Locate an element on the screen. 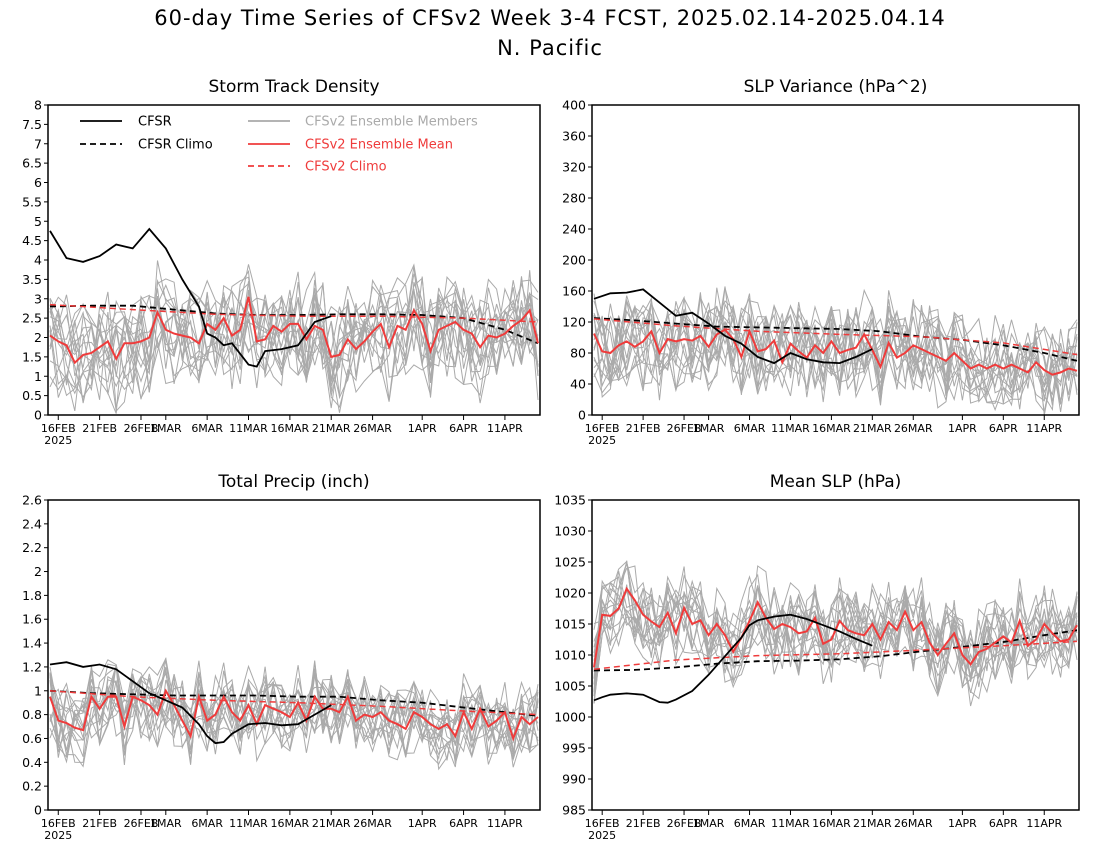 Image resolution: width=1100 pixels, height=850 pixels. y-tick-label: 360 is located at coordinates (574, 136).